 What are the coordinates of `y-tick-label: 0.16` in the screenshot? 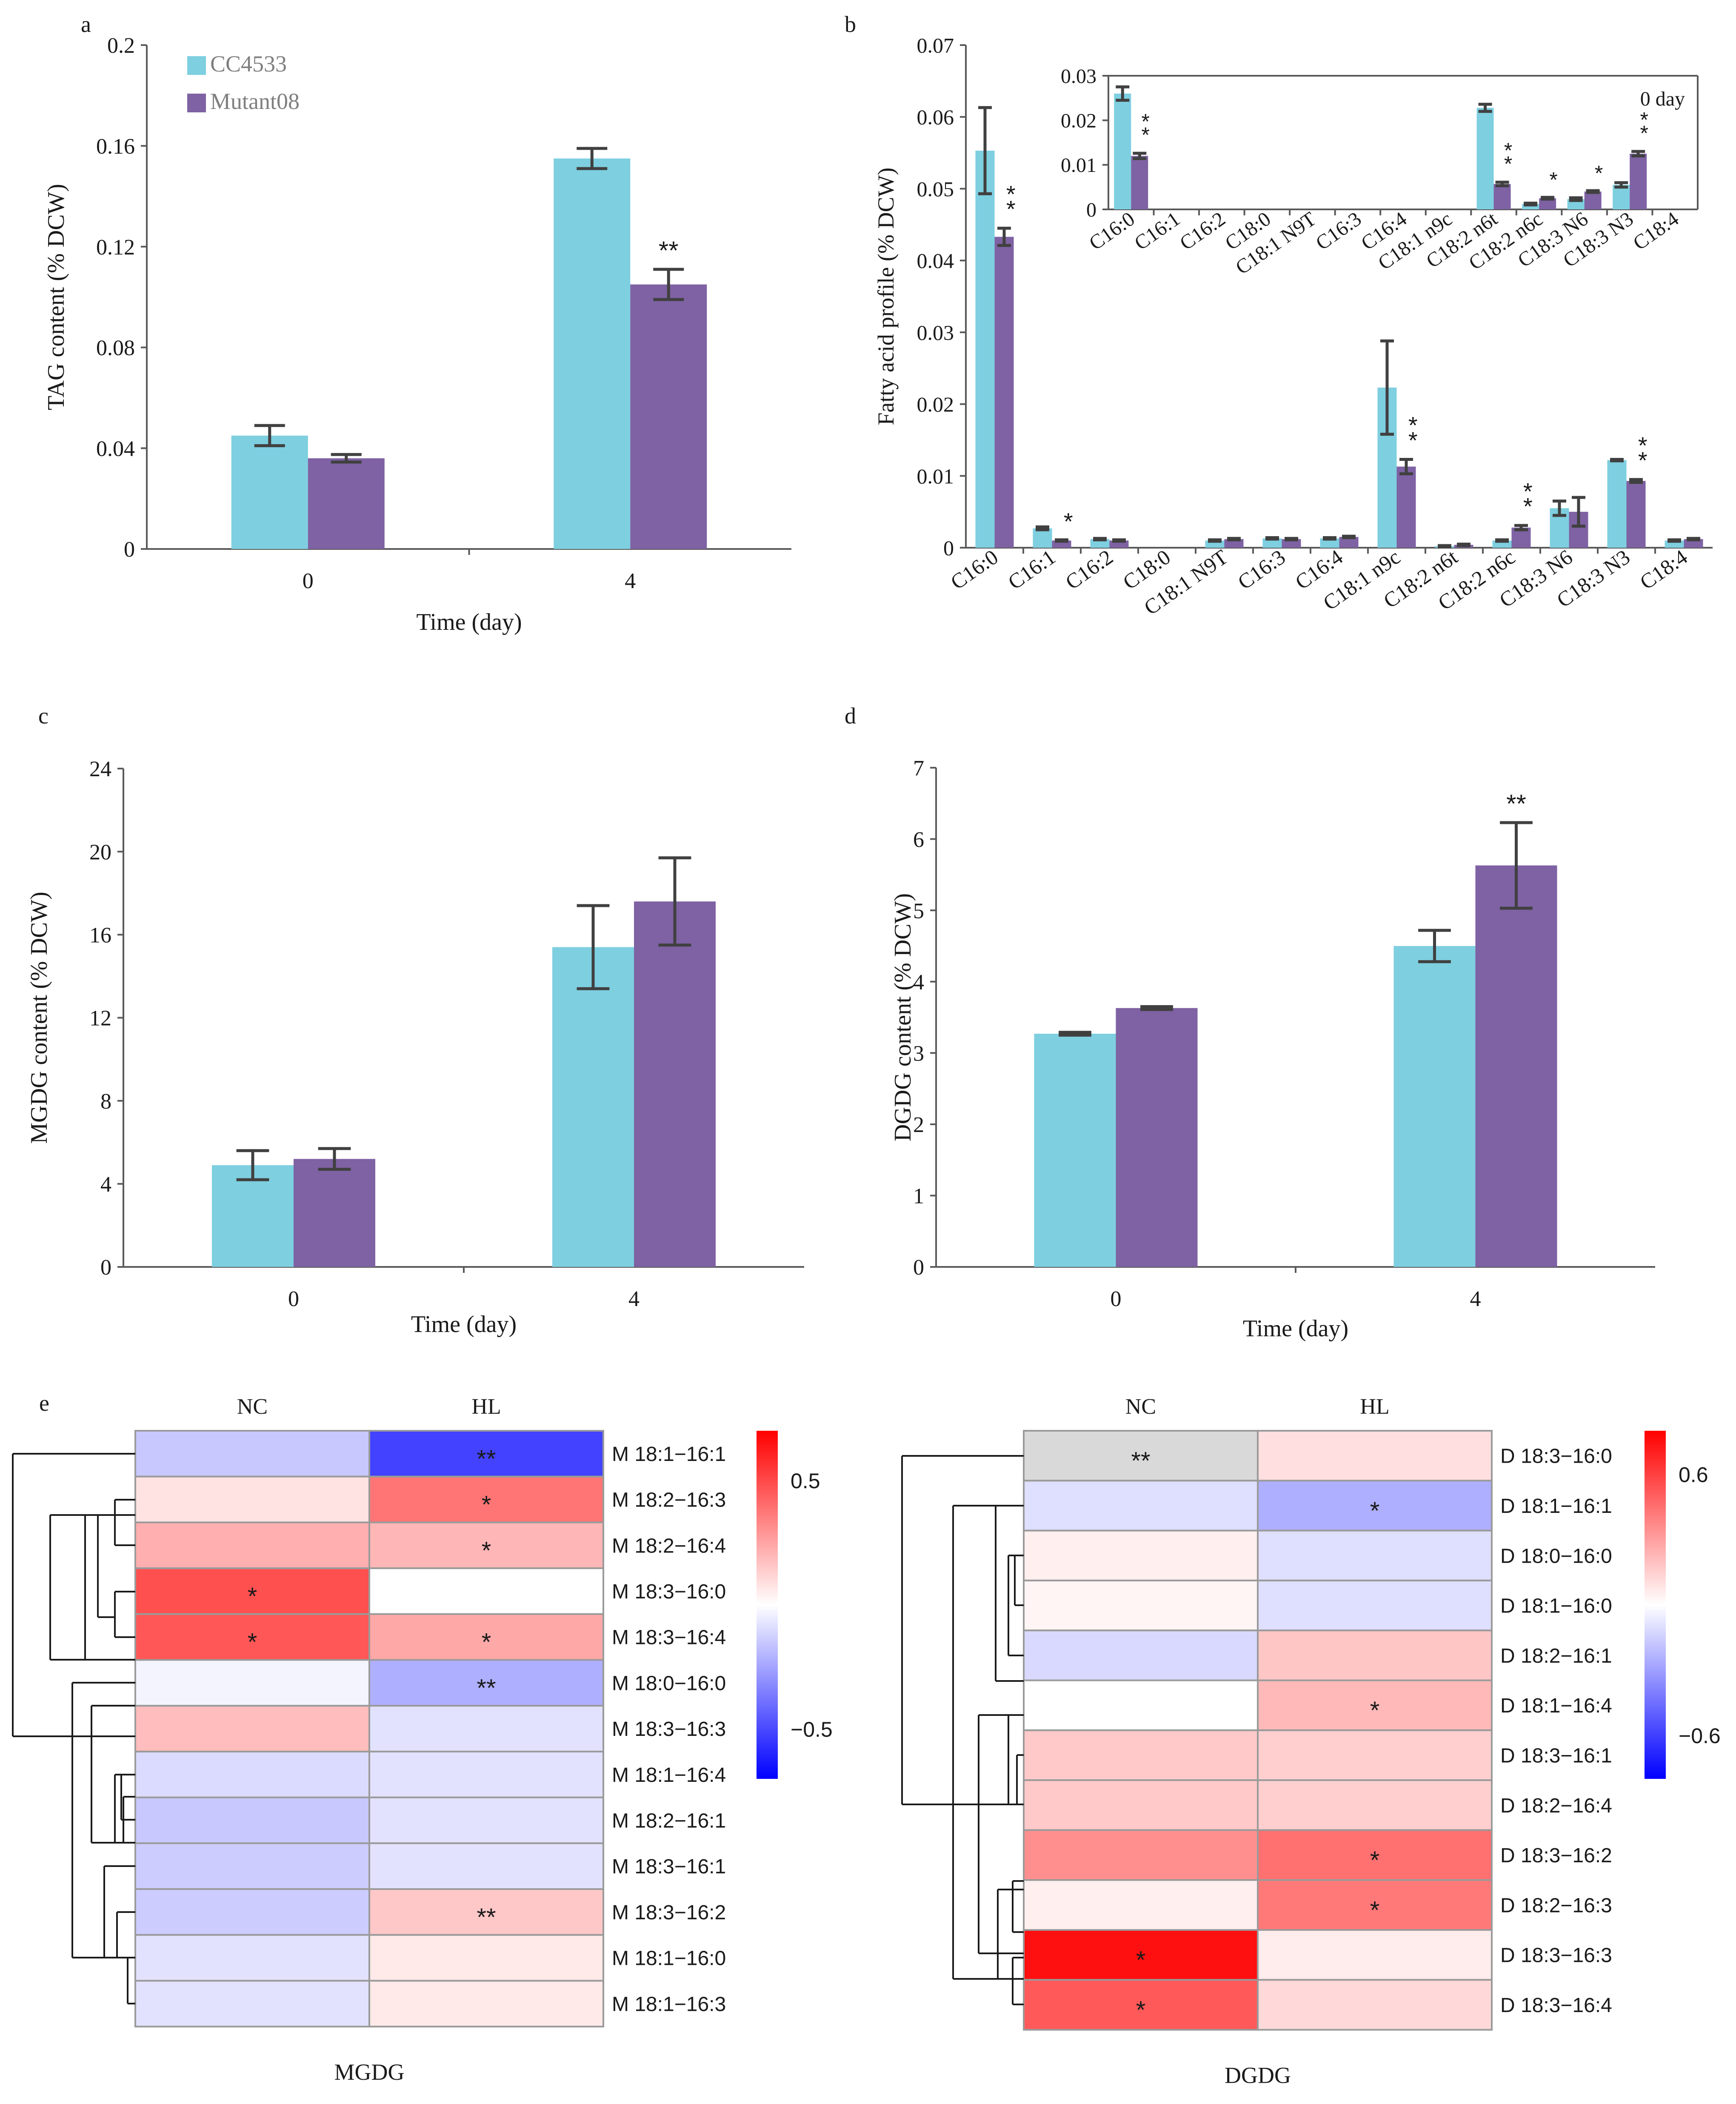 It's located at (115, 146).